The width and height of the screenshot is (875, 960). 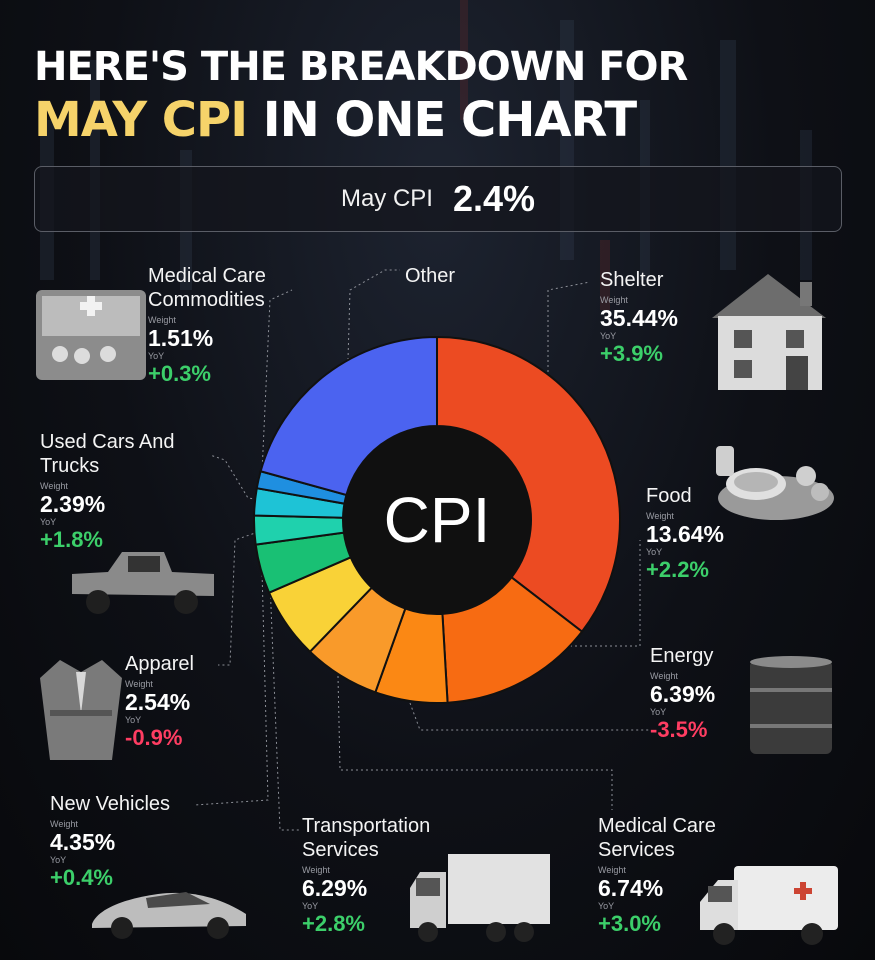 What do you see at coordinates (179, 373) in the screenshot?
I see `medical-commodities-yoy: +0.3%` at bounding box center [179, 373].